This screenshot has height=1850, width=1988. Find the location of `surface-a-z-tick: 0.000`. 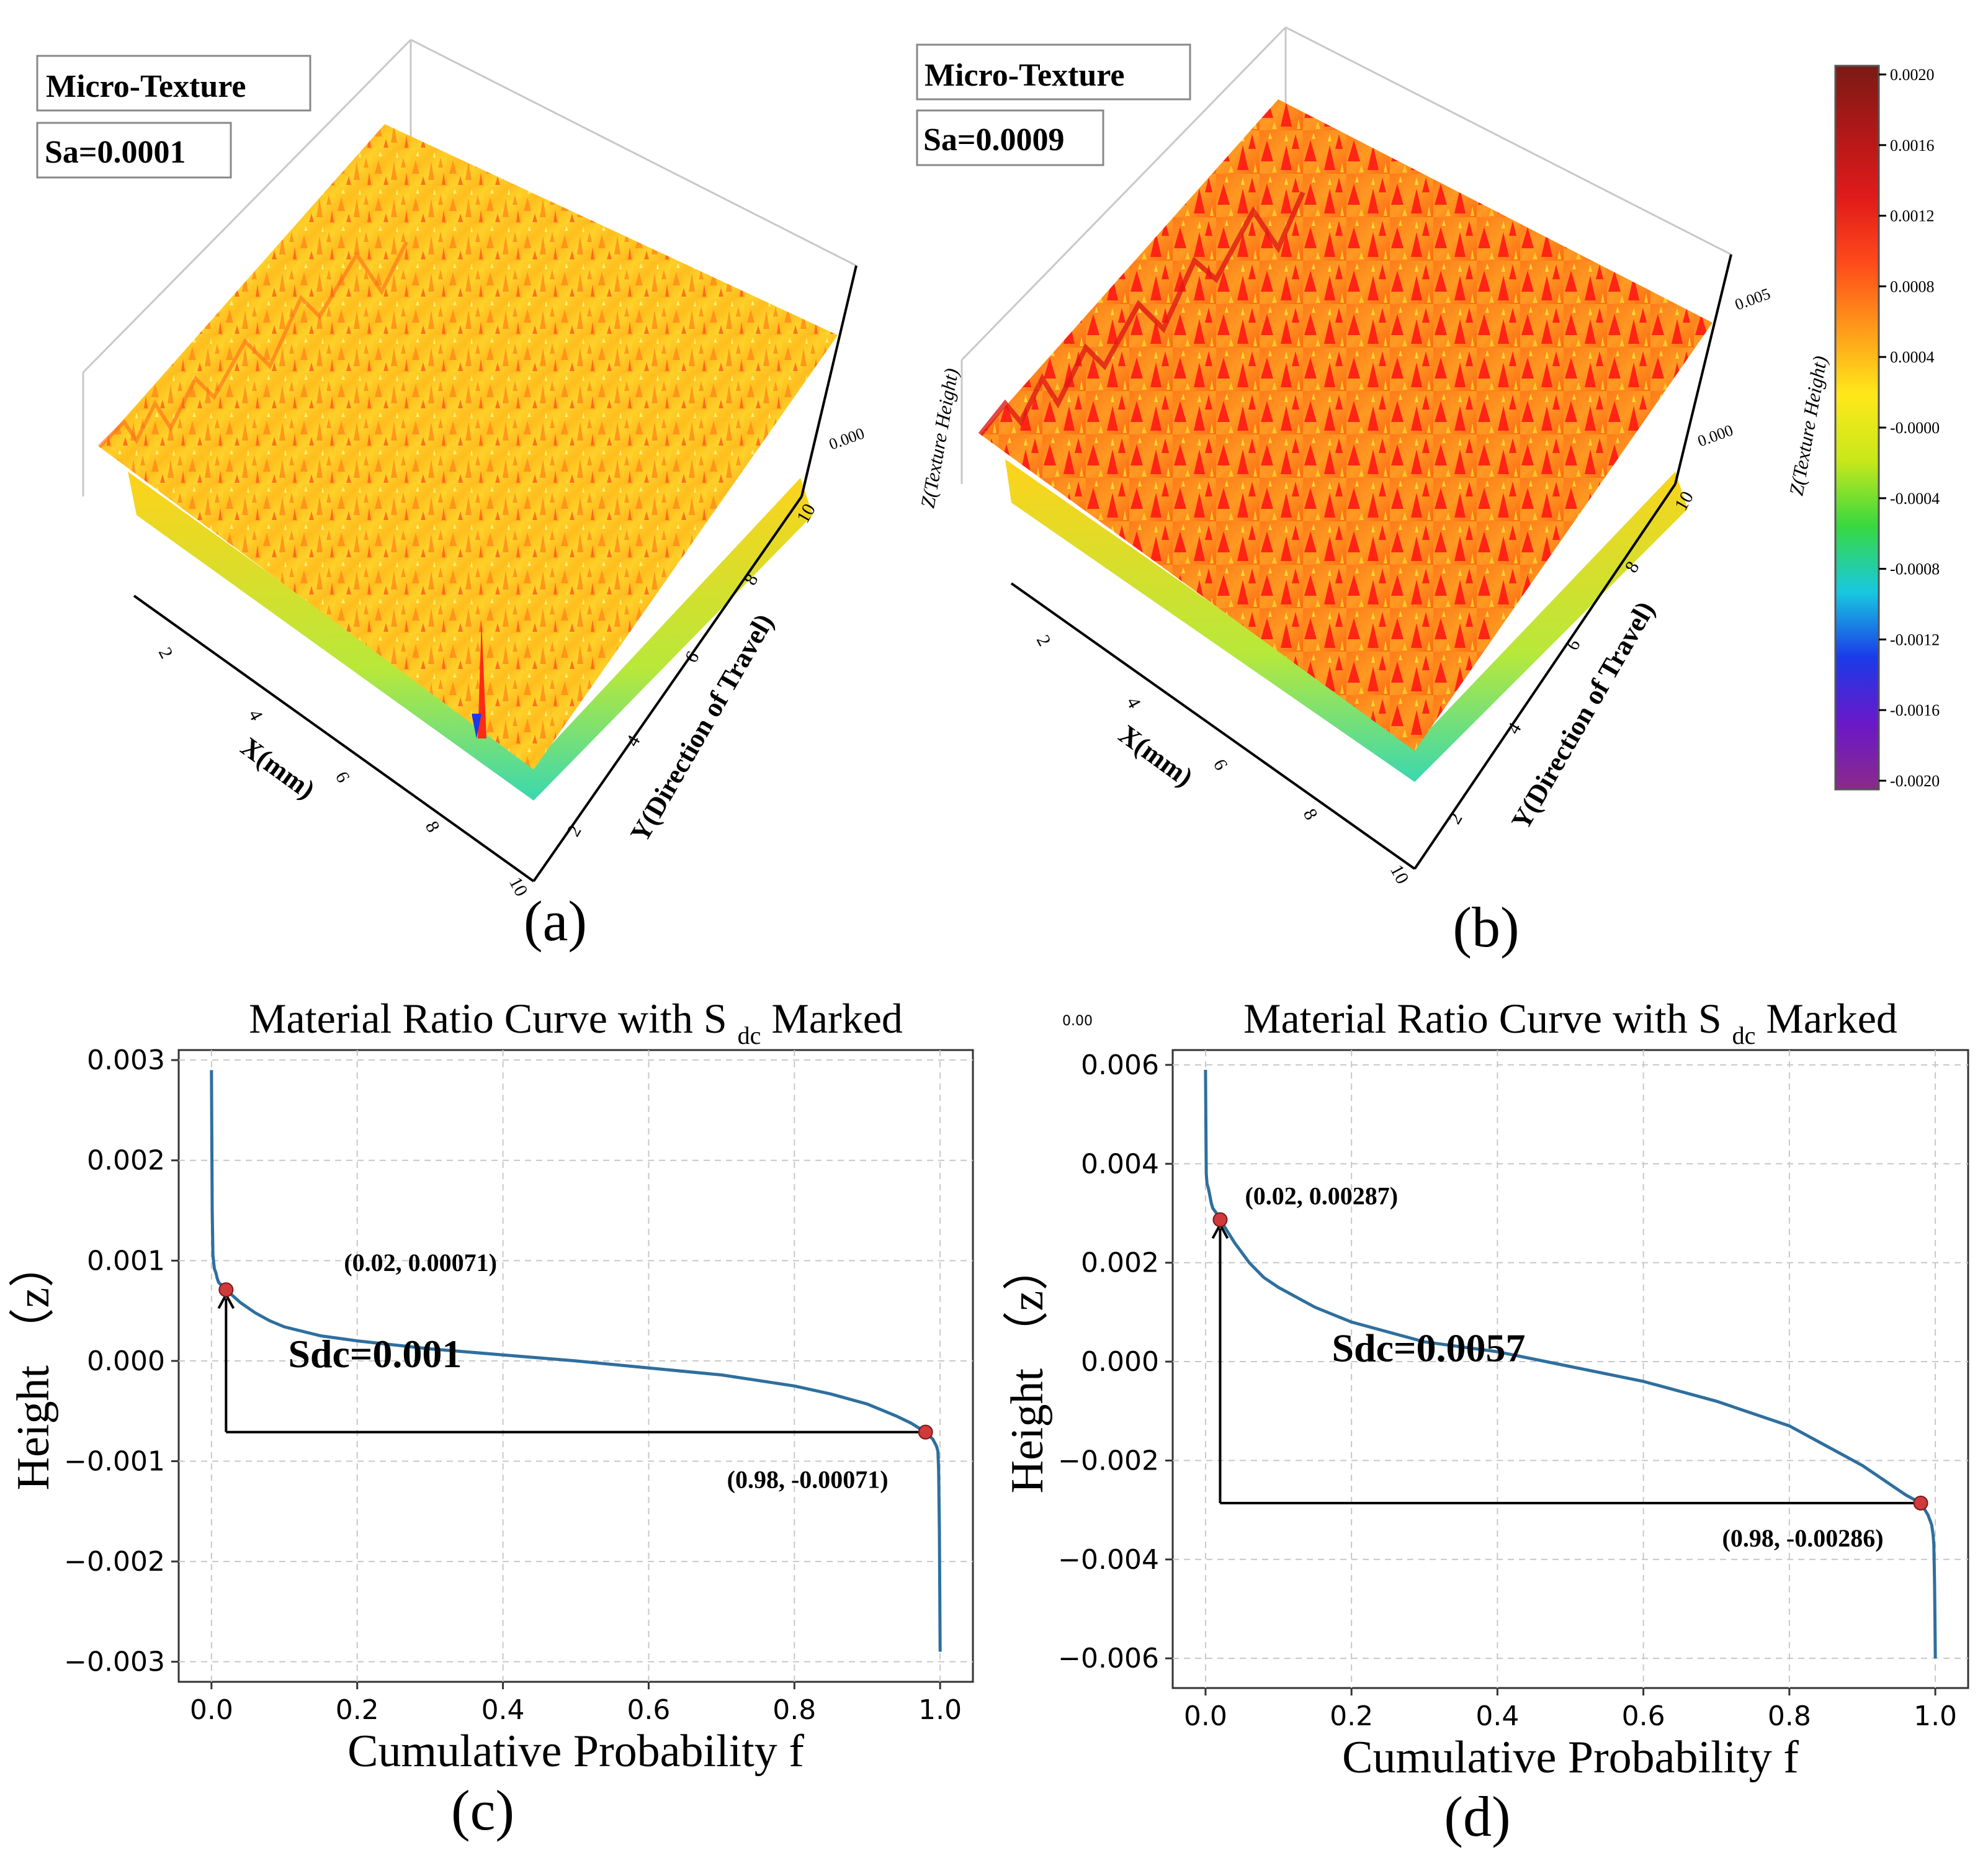

surface-a-z-tick: 0.000 is located at coordinates (846, 438).